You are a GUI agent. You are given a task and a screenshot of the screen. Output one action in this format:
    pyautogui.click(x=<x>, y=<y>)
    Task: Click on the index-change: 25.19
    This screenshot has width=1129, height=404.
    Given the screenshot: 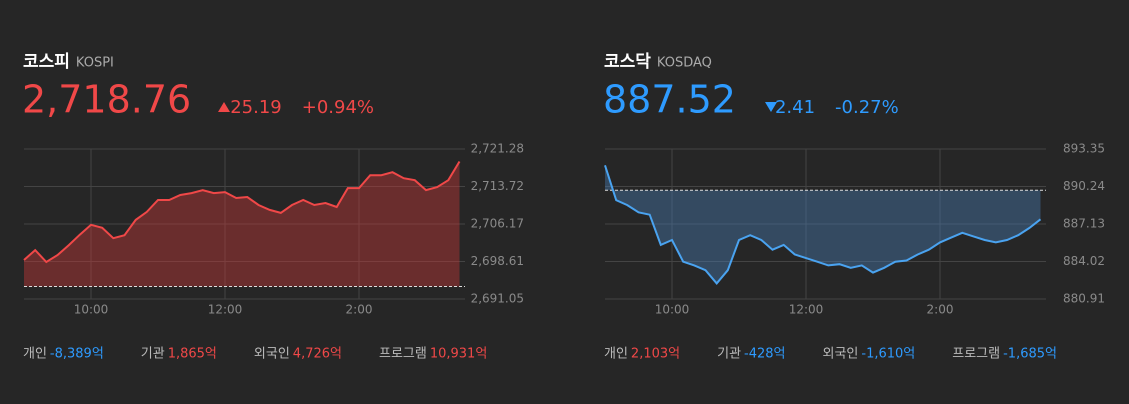 What is the action you would take?
    pyautogui.click(x=256, y=107)
    